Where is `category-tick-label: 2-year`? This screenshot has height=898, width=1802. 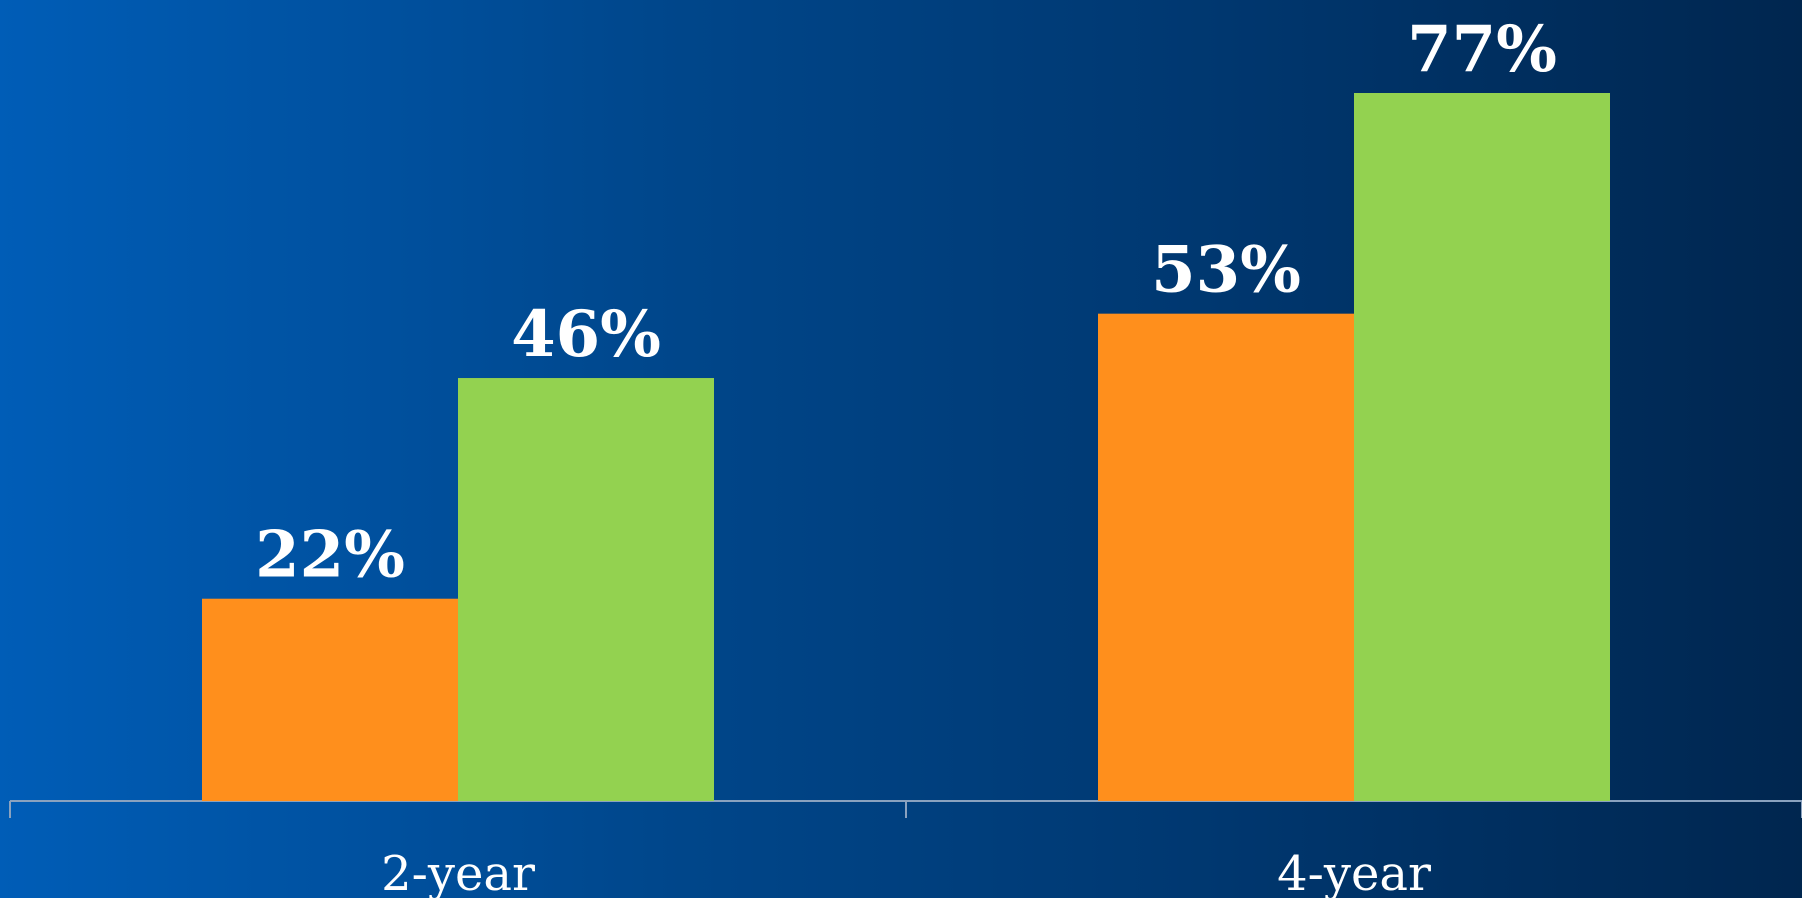
category-tick-label: 2-year is located at coordinates (458, 872).